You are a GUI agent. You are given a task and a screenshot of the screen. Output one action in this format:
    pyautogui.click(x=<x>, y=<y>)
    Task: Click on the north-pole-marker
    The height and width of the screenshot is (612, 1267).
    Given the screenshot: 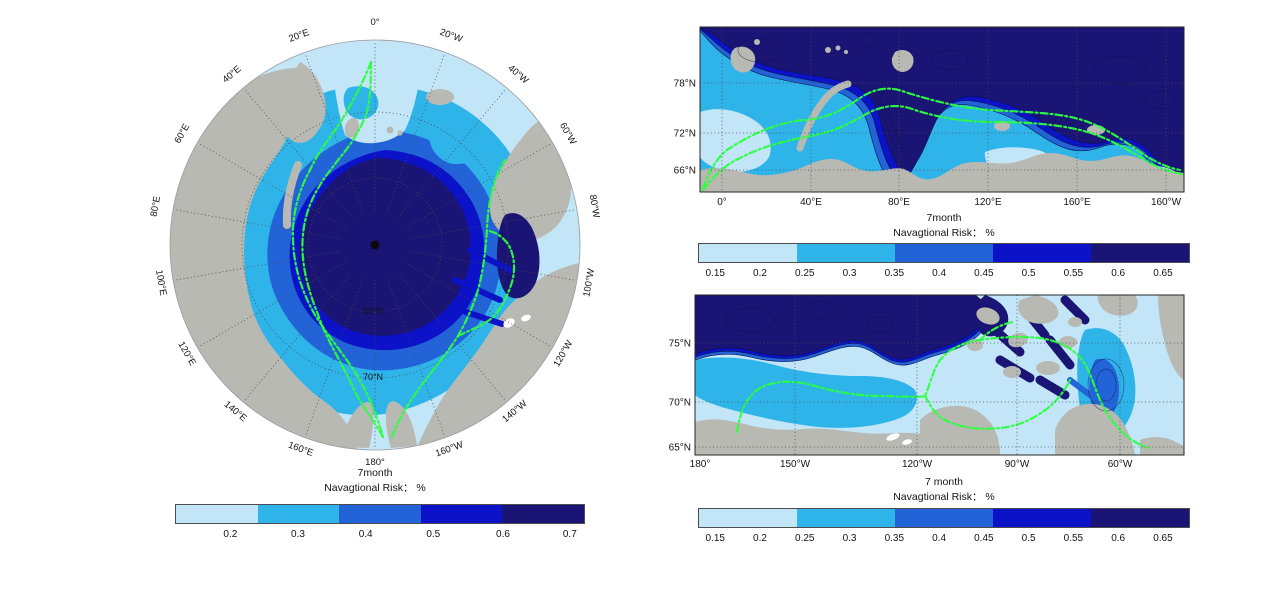 What is the action you would take?
    pyautogui.click(x=375, y=245)
    